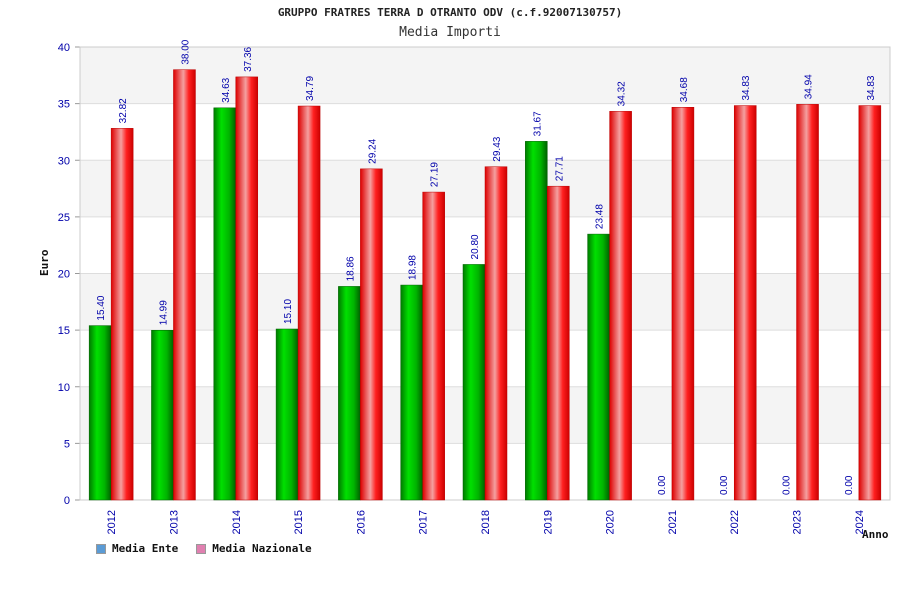  I want to click on value-label: 29.24, so click(372, 150).